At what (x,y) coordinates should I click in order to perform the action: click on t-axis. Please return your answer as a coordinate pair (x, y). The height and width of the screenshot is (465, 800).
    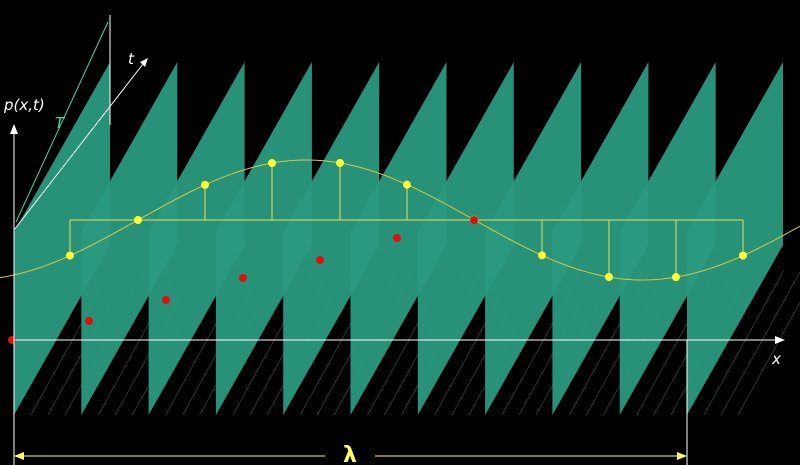
    Looking at the image, I should click on (78, 147).